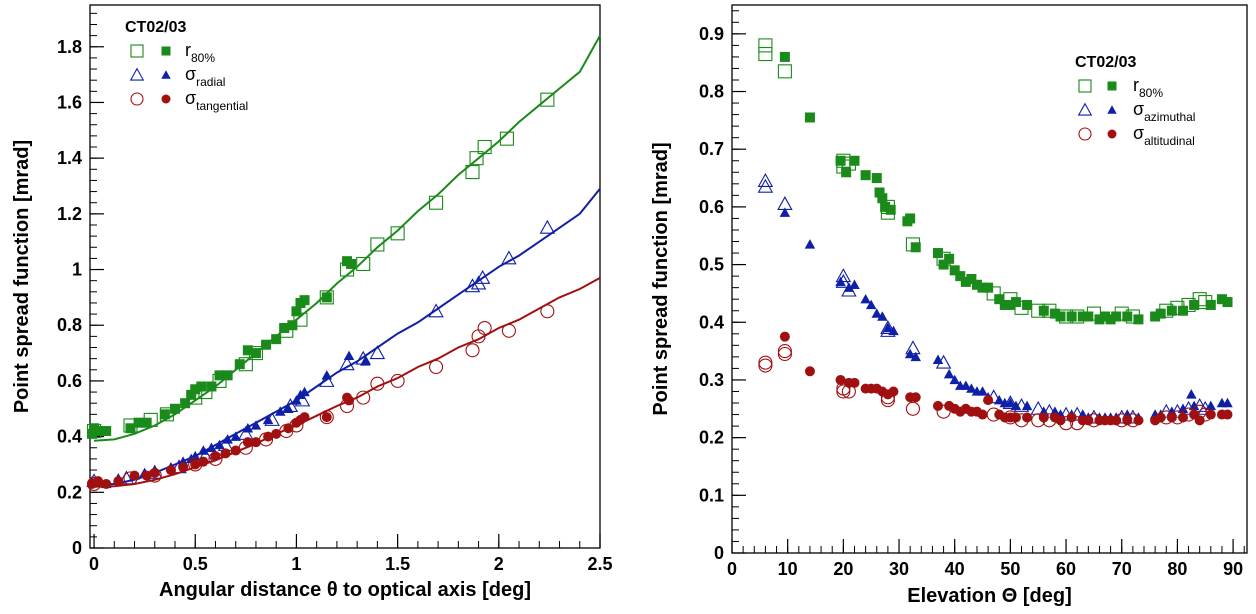 This screenshot has width=1256, height=614. I want to click on x-tick-label: 1, so click(296, 564).